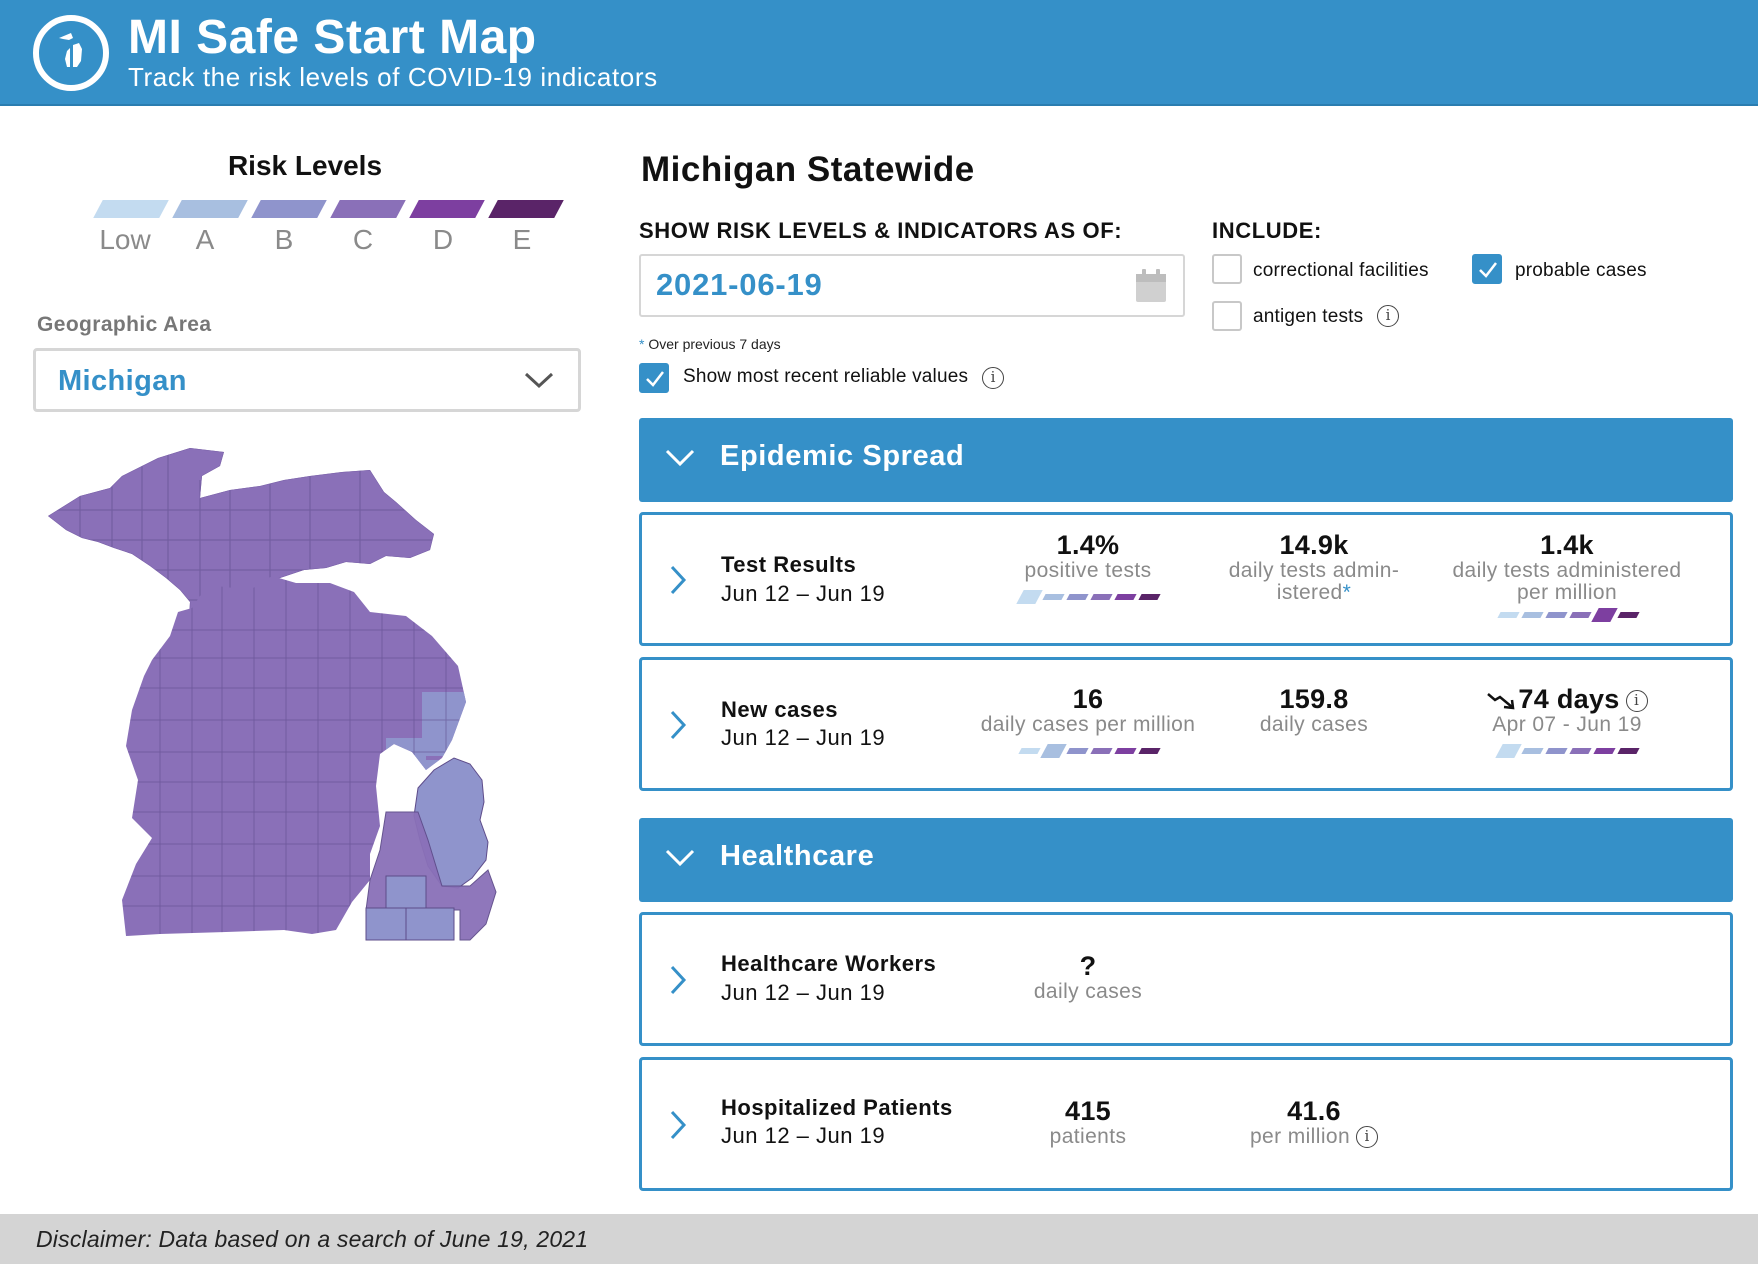  I want to click on metric-healthcare-daily-cases: ? daily cases, so click(1088, 977).